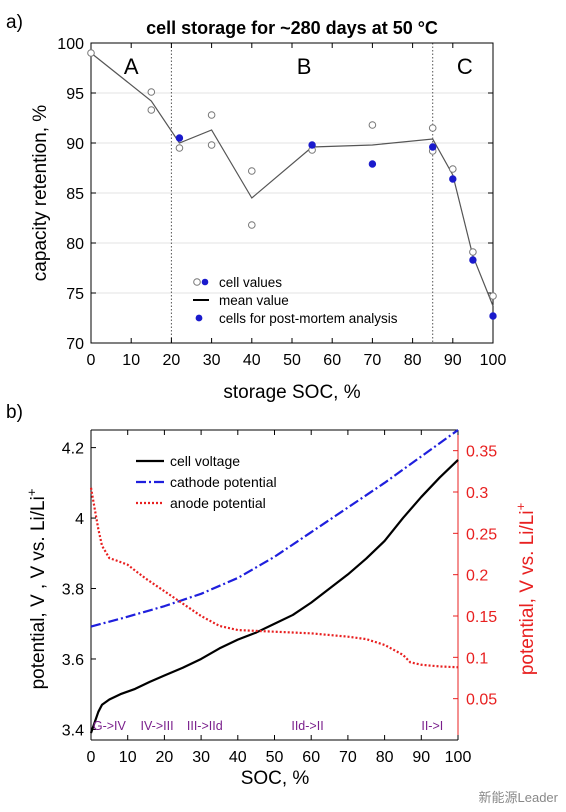 Image resolution: width=566 pixels, height=812 pixels. I want to click on chart-a-x-tick-label: 70, so click(373, 360).